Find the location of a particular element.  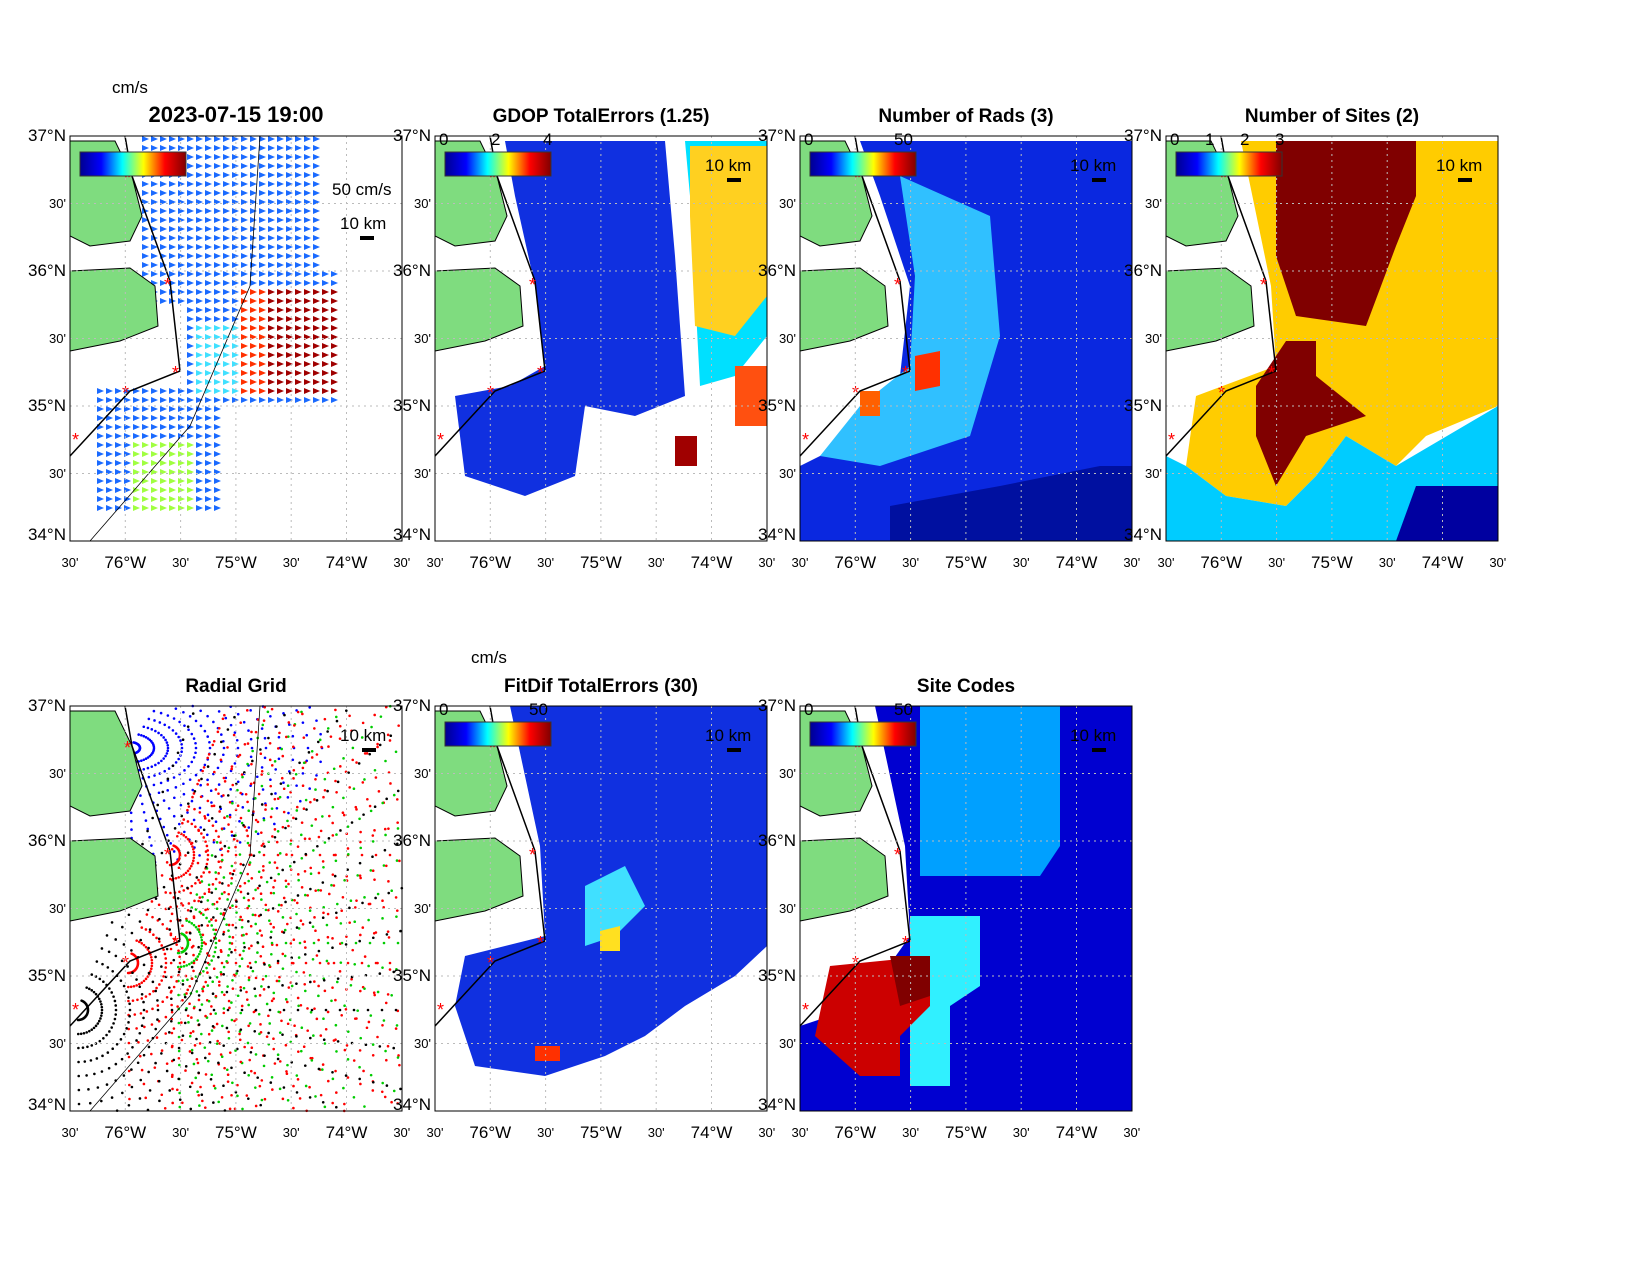

latitude-tick-label: 35°N is located at coordinates (47, 975).